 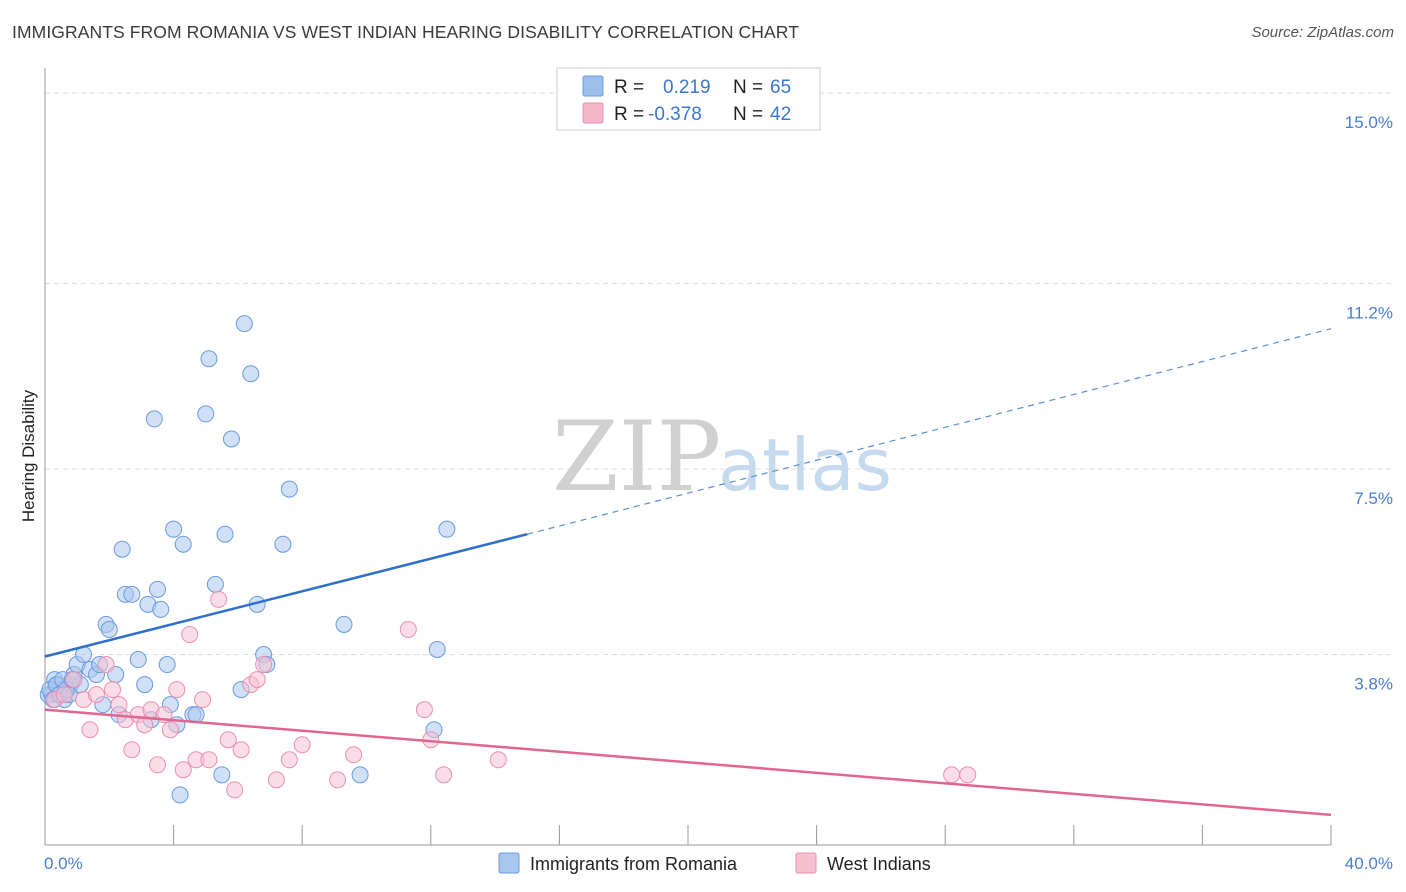 I want to click on source-label: Source: ZipAtlas.com, so click(x=1322, y=32).